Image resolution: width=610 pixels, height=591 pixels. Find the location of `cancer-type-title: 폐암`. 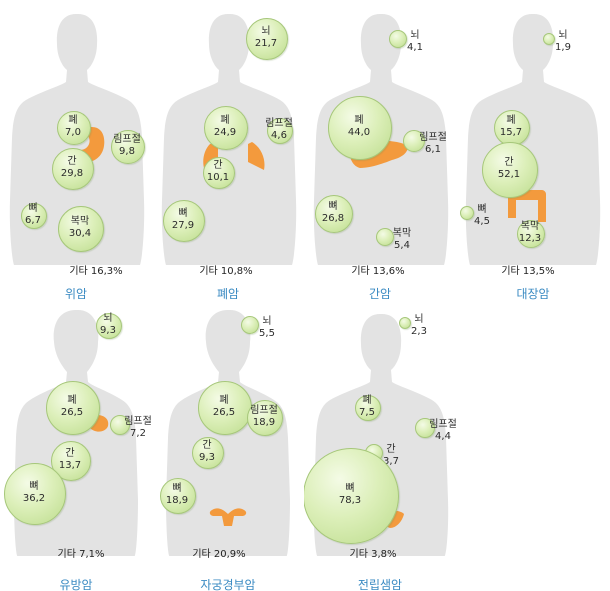

cancer-type-title: 폐암 is located at coordinates (228, 293).